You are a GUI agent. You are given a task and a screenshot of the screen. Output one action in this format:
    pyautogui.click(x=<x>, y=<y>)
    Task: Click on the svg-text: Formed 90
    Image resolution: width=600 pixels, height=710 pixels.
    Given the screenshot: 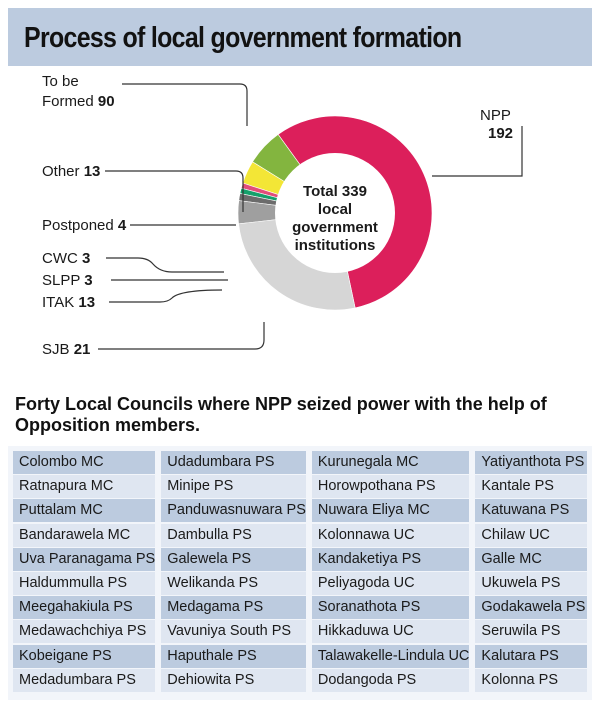 What is the action you would take?
    pyautogui.click(x=78, y=101)
    